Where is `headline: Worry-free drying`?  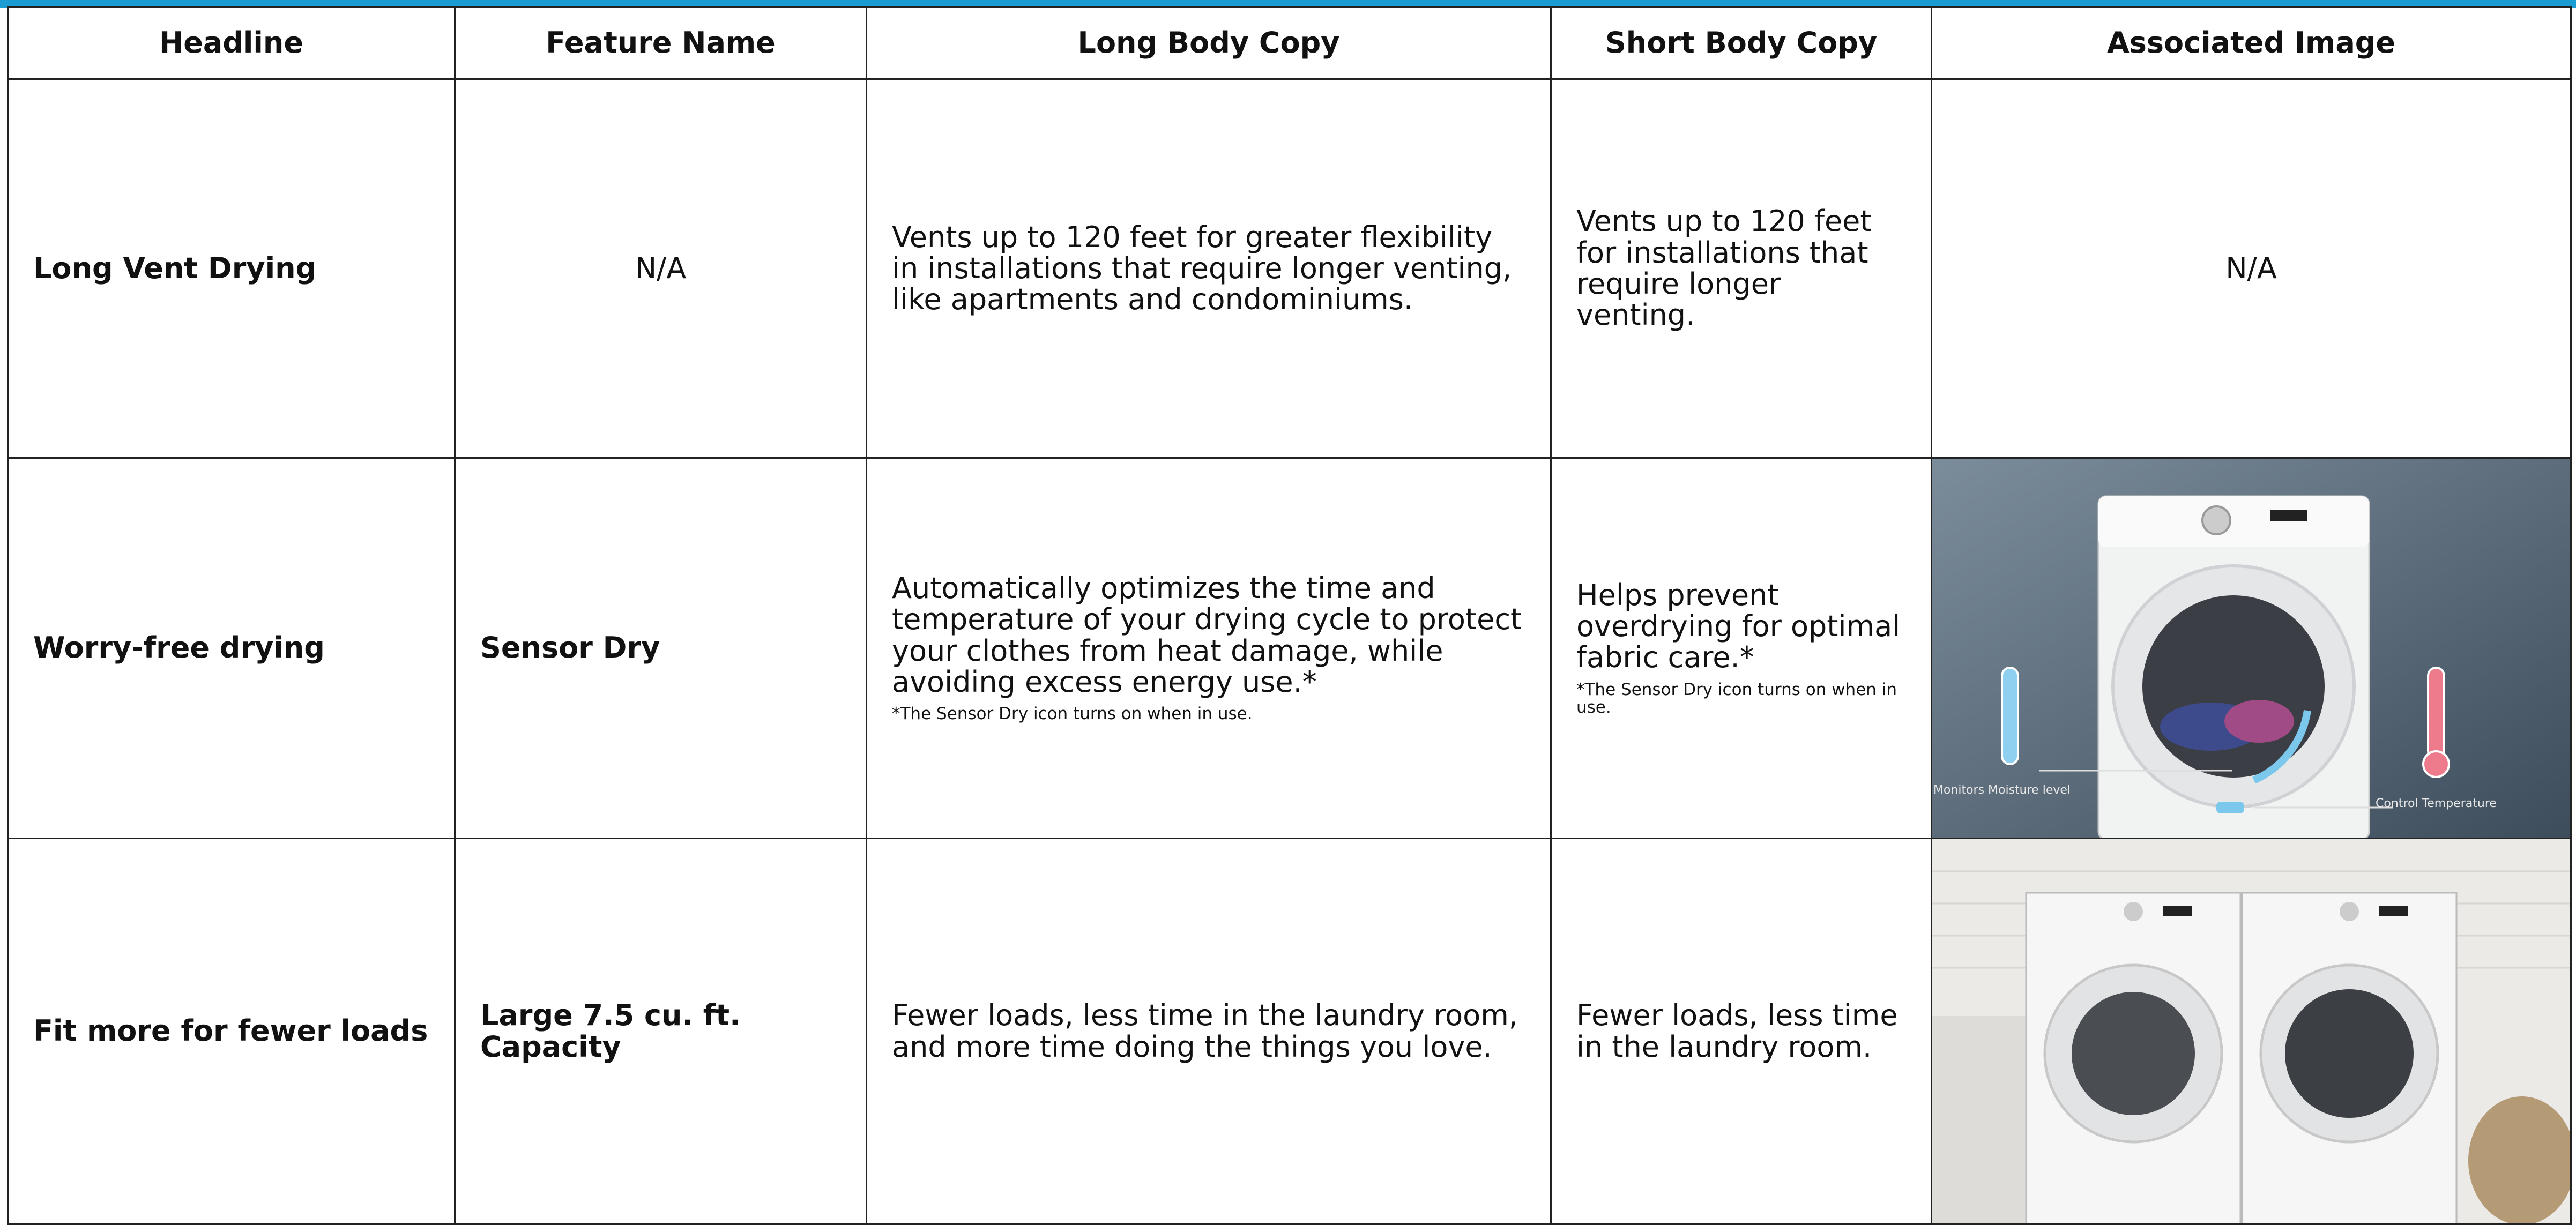 headline: Worry-free drying is located at coordinates (232, 649).